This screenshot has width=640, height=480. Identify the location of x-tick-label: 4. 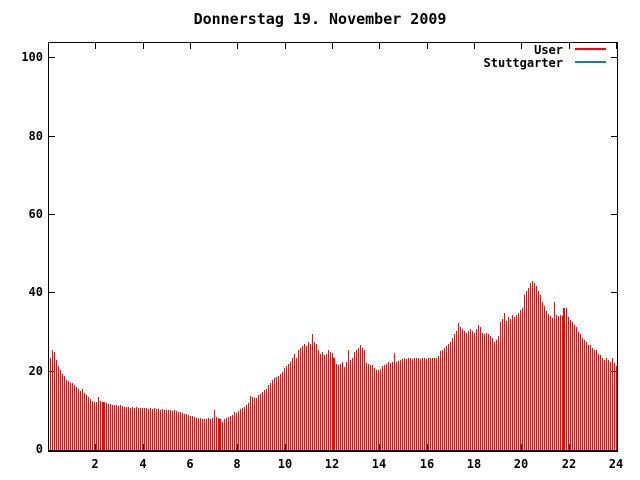
(143, 464).